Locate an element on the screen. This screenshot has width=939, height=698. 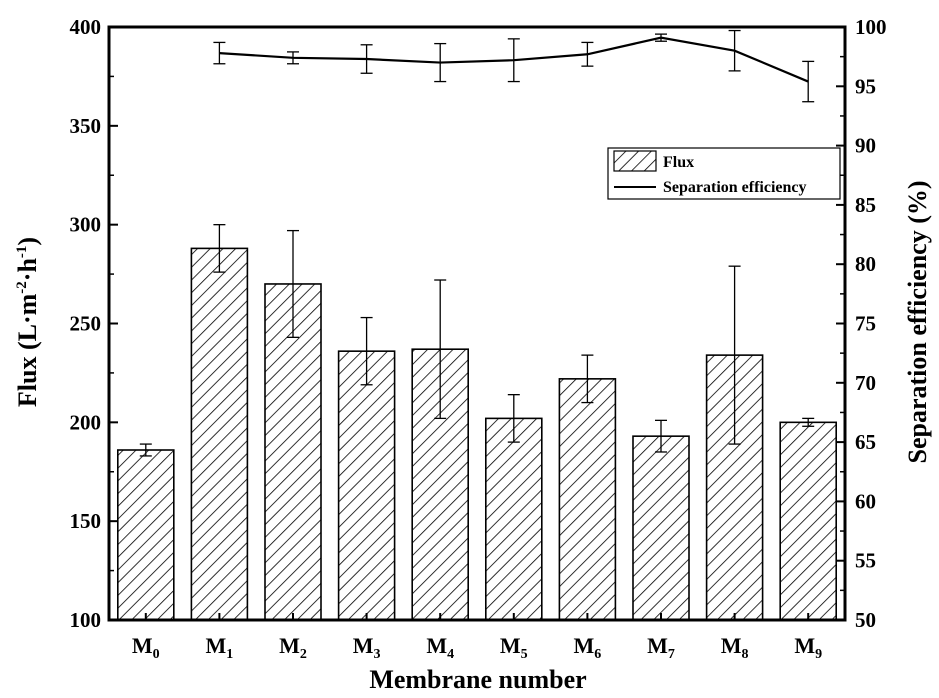
x-tick-label-sub: 8 is located at coordinates (744, 654).